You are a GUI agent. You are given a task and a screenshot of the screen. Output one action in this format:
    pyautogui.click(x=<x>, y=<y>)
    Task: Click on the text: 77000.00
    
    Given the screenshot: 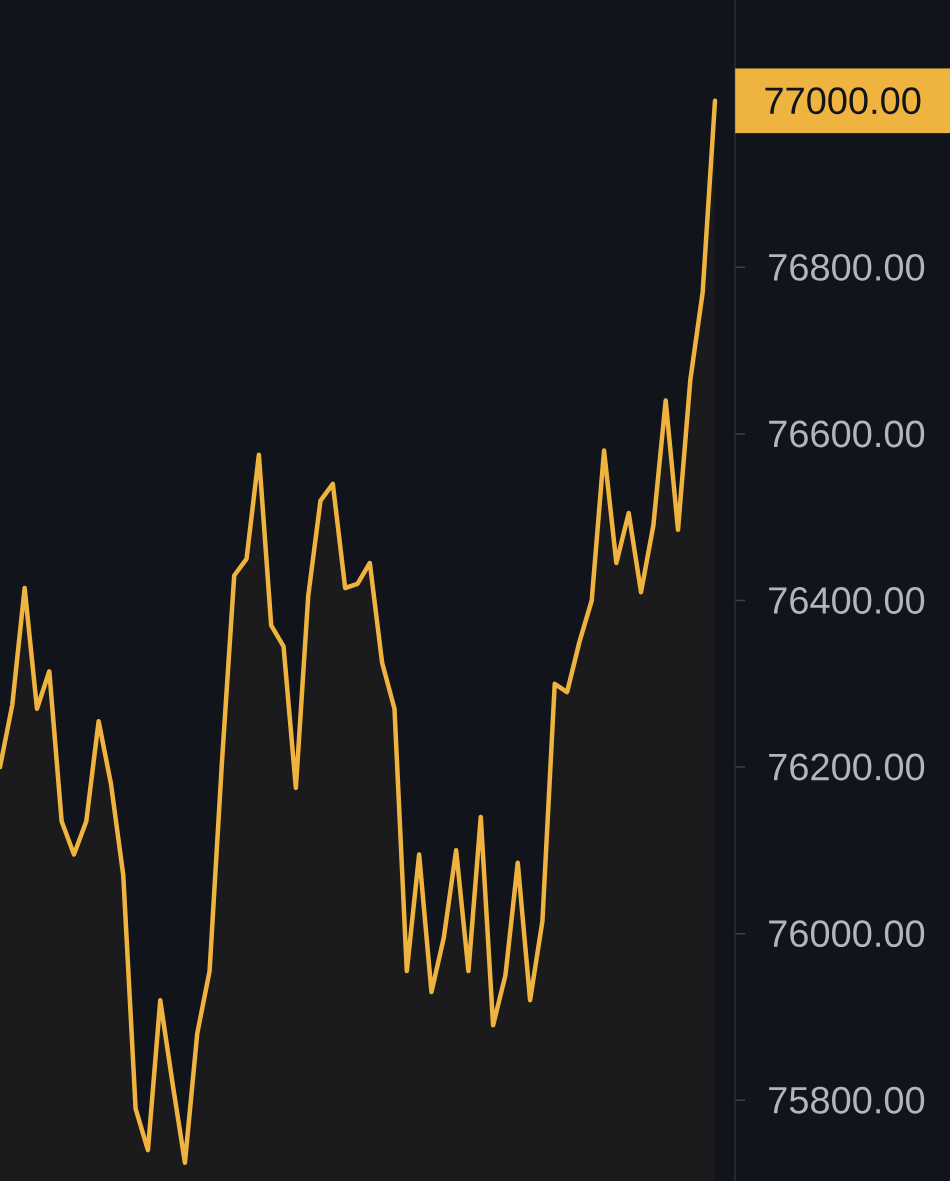 What is the action you would take?
    pyautogui.click(x=843, y=101)
    